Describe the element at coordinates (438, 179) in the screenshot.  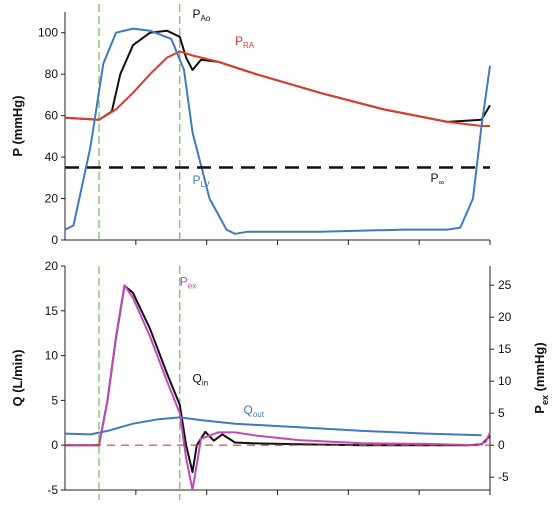
I see `series-label: P∞` at that location.